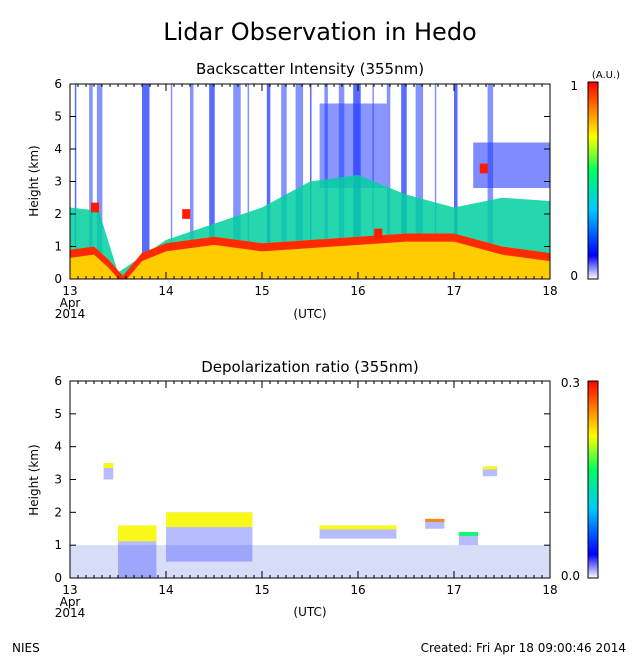 This screenshot has width=640, height=660. What do you see at coordinates (58, 414) in the screenshot?
I see `bottom-y-tick-label: 5` at bounding box center [58, 414].